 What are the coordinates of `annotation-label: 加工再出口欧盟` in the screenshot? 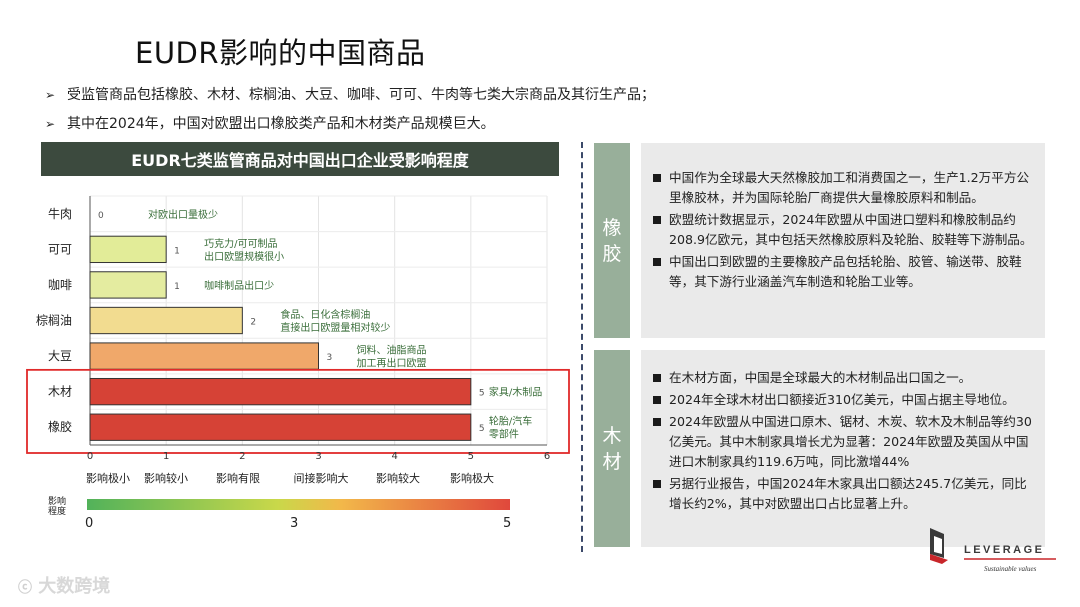 It's located at (392, 363).